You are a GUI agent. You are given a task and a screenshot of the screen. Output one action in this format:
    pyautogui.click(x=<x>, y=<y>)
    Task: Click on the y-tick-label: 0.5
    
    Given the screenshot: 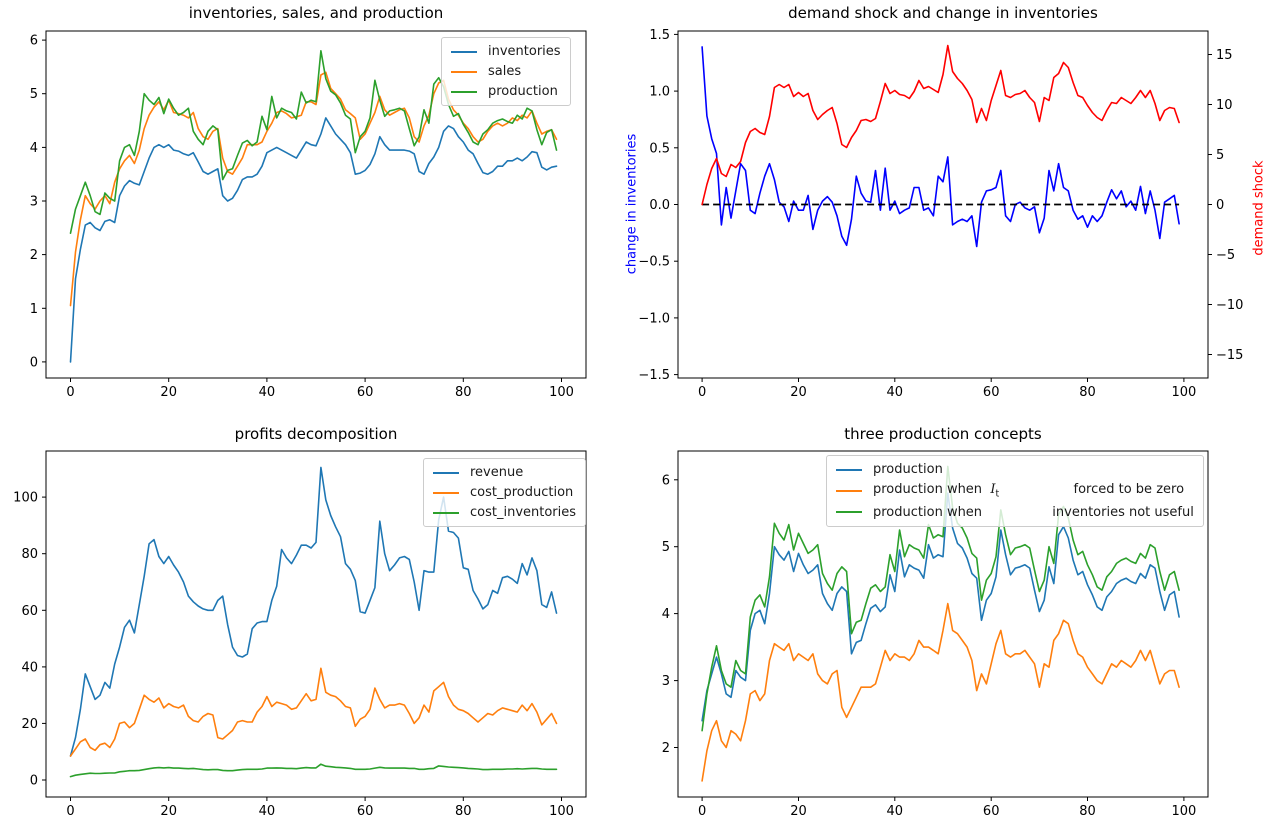 What is the action you would take?
    pyautogui.click(x=659, y=148)
    